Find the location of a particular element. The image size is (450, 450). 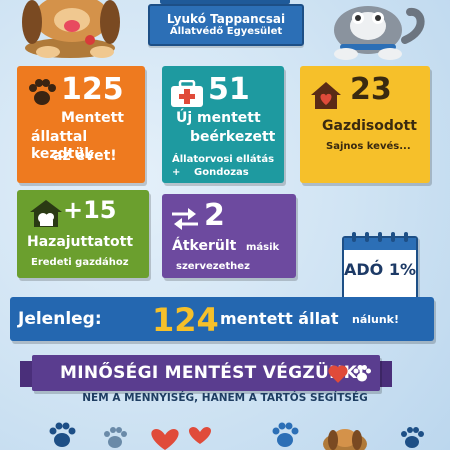

stat-line: az évet! is located at coordinates (85, 156).